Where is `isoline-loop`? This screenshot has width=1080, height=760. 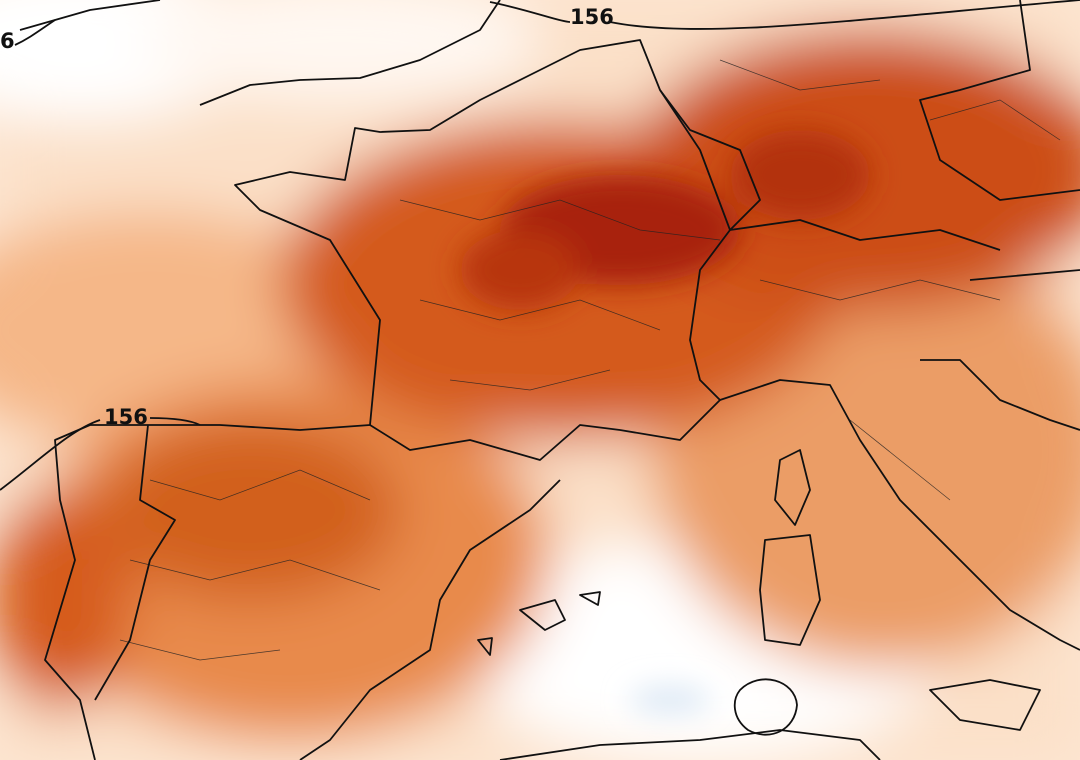
isoline-loop is located at coordinates (765, 707).